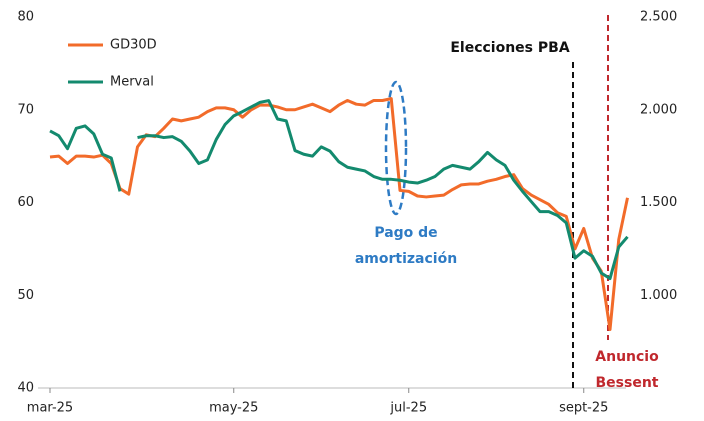 This screenshot has width=704, height=421. Describe the element at coordinates (396, 148) in the screenshot. I see `highlight-ellipse` at that location.